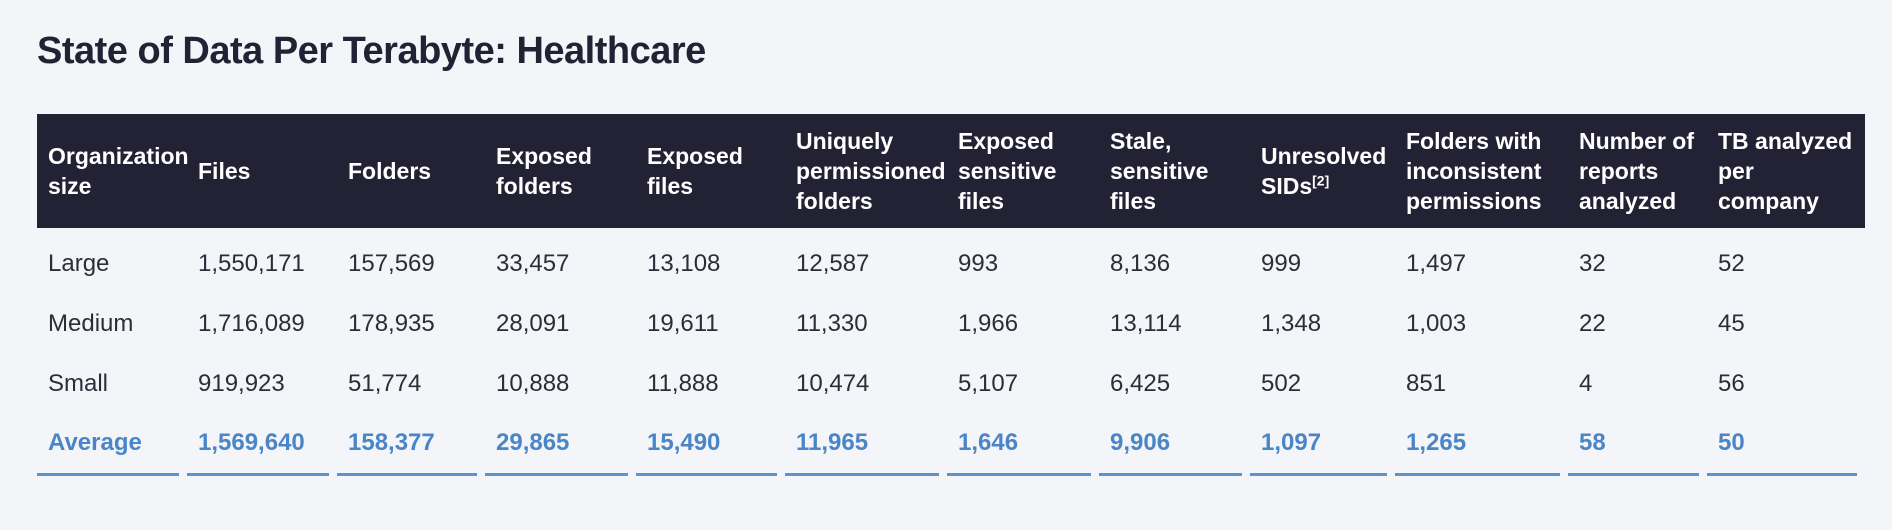 The height and width of the screenshot is (530, 1892). Describe the element at coordinates (1019, 444) in the screenshot. I see `cell-exposed-sensitive-files: 1,646` at that location.